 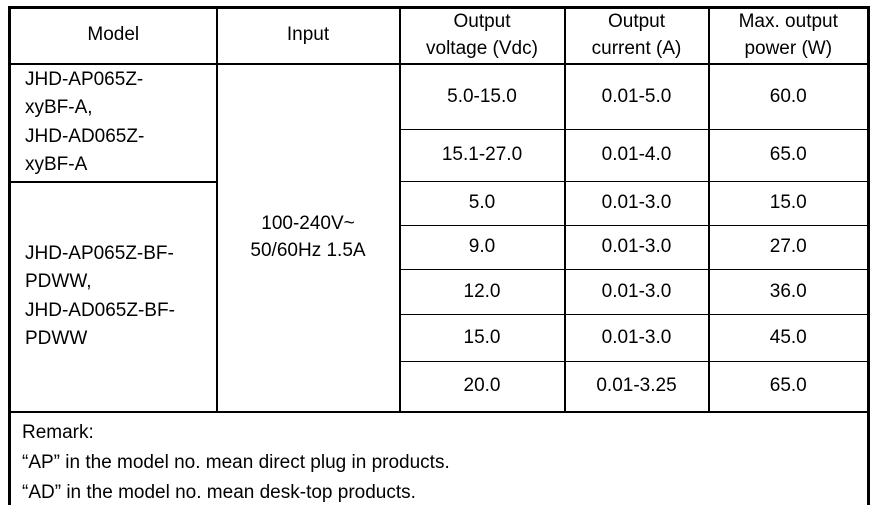 I want to click on col-header-output-current: Output current (A), so click(x=636, y=35).